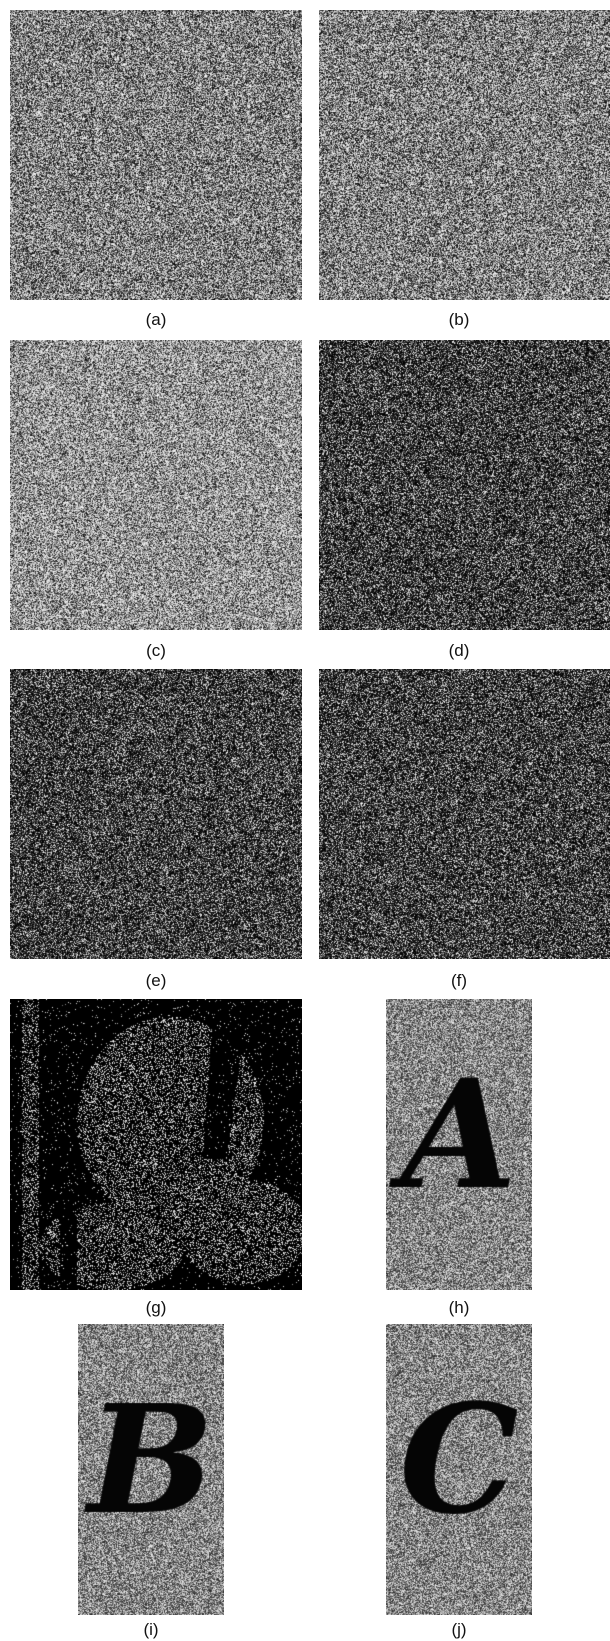 The width and height of the screenshot is (610, 1641). Describe the element at coordinates (464, 814) in the screenshot. I see `noise-image-f` at that location.